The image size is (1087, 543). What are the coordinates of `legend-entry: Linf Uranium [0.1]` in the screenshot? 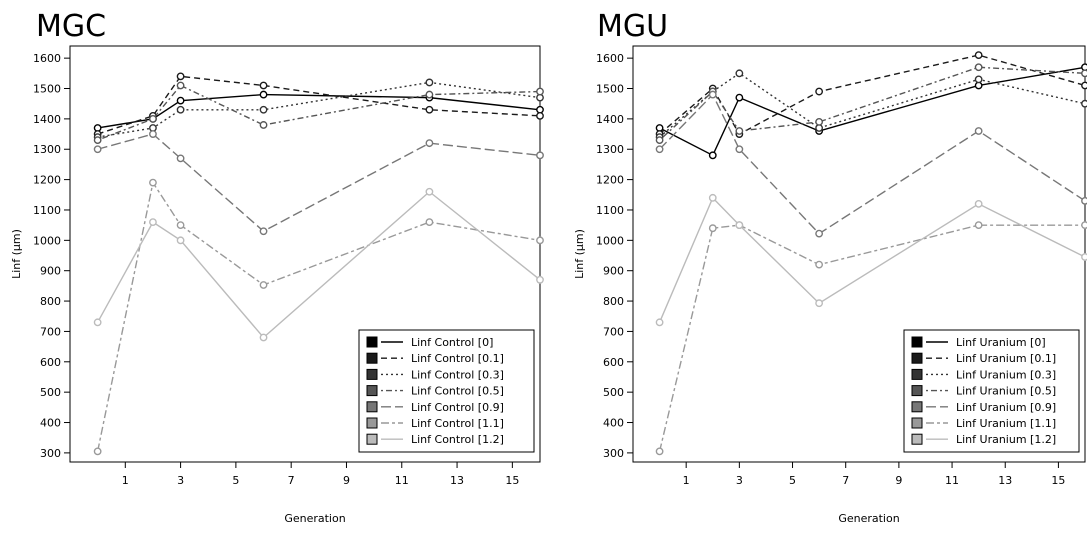 It's located at (1006, 358).